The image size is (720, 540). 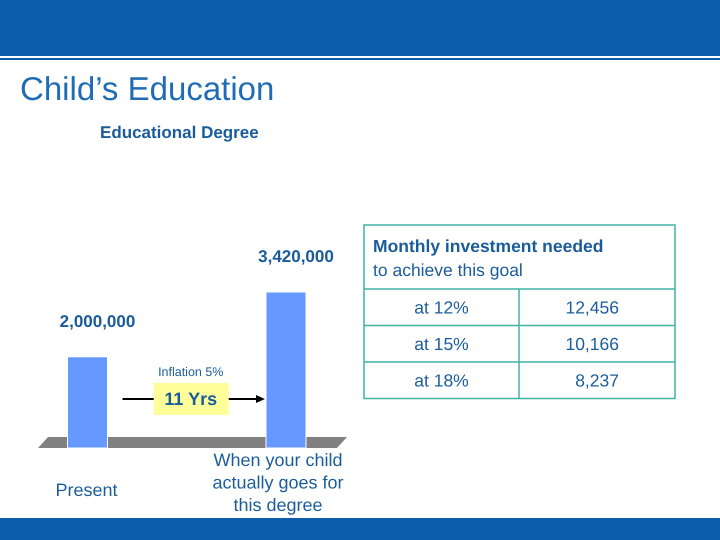 What do you see at coordinates (179, 132) in the screenshot?
I see `chart-subtitle: Educational Degree` at bounding box center [179, 132].